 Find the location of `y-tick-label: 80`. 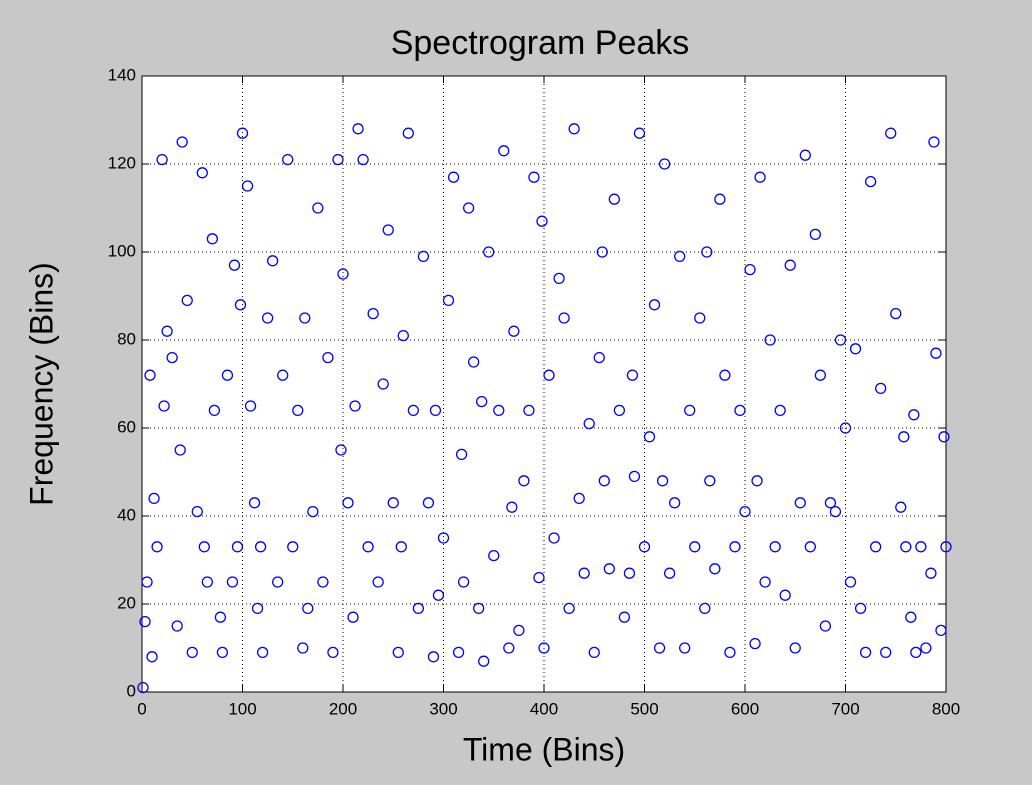

y-tick-label: 80 is located at coordinates (126, 338).